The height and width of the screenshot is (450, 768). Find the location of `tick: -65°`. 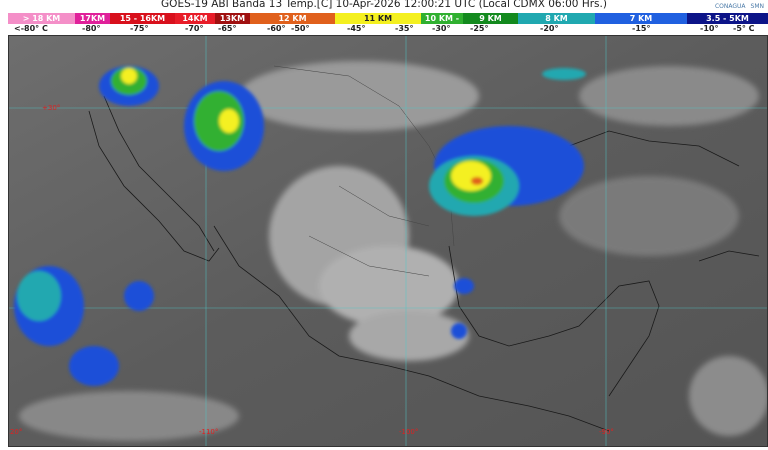

tick: -65° is located at coordinates (227, 28).